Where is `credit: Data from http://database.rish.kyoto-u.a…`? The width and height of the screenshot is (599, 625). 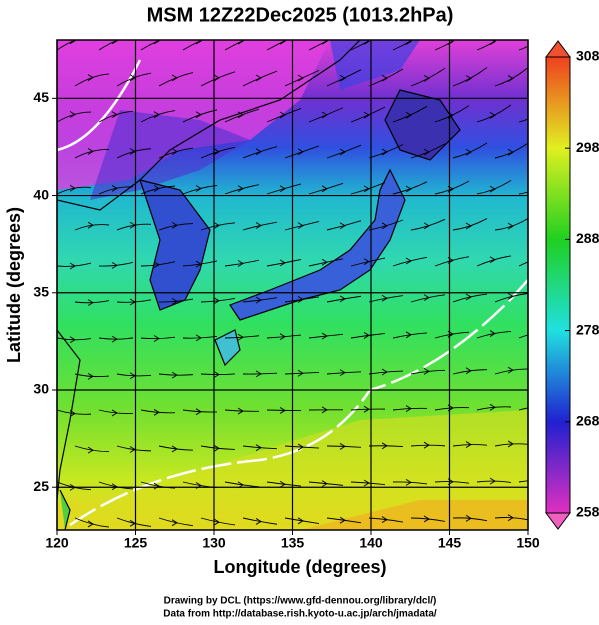
credit: Data from http://database.rish.kyoto-u.a… is located at coordinates (300, 614).